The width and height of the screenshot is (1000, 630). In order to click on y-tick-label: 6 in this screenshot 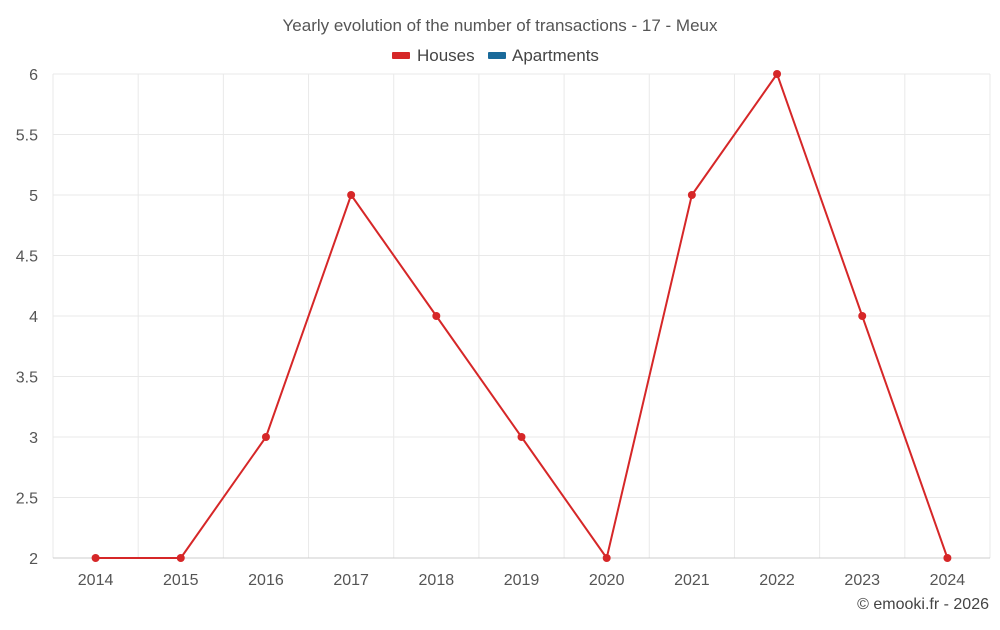, I will do `click(33, 75)`.